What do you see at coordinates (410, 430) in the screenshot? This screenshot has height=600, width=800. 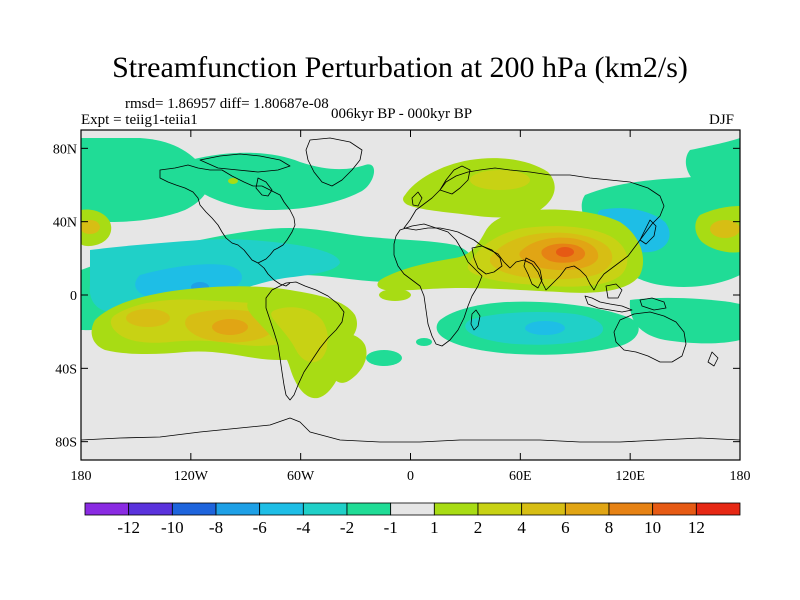 I see `coast-antarctica` at bounding box center [410, 430].